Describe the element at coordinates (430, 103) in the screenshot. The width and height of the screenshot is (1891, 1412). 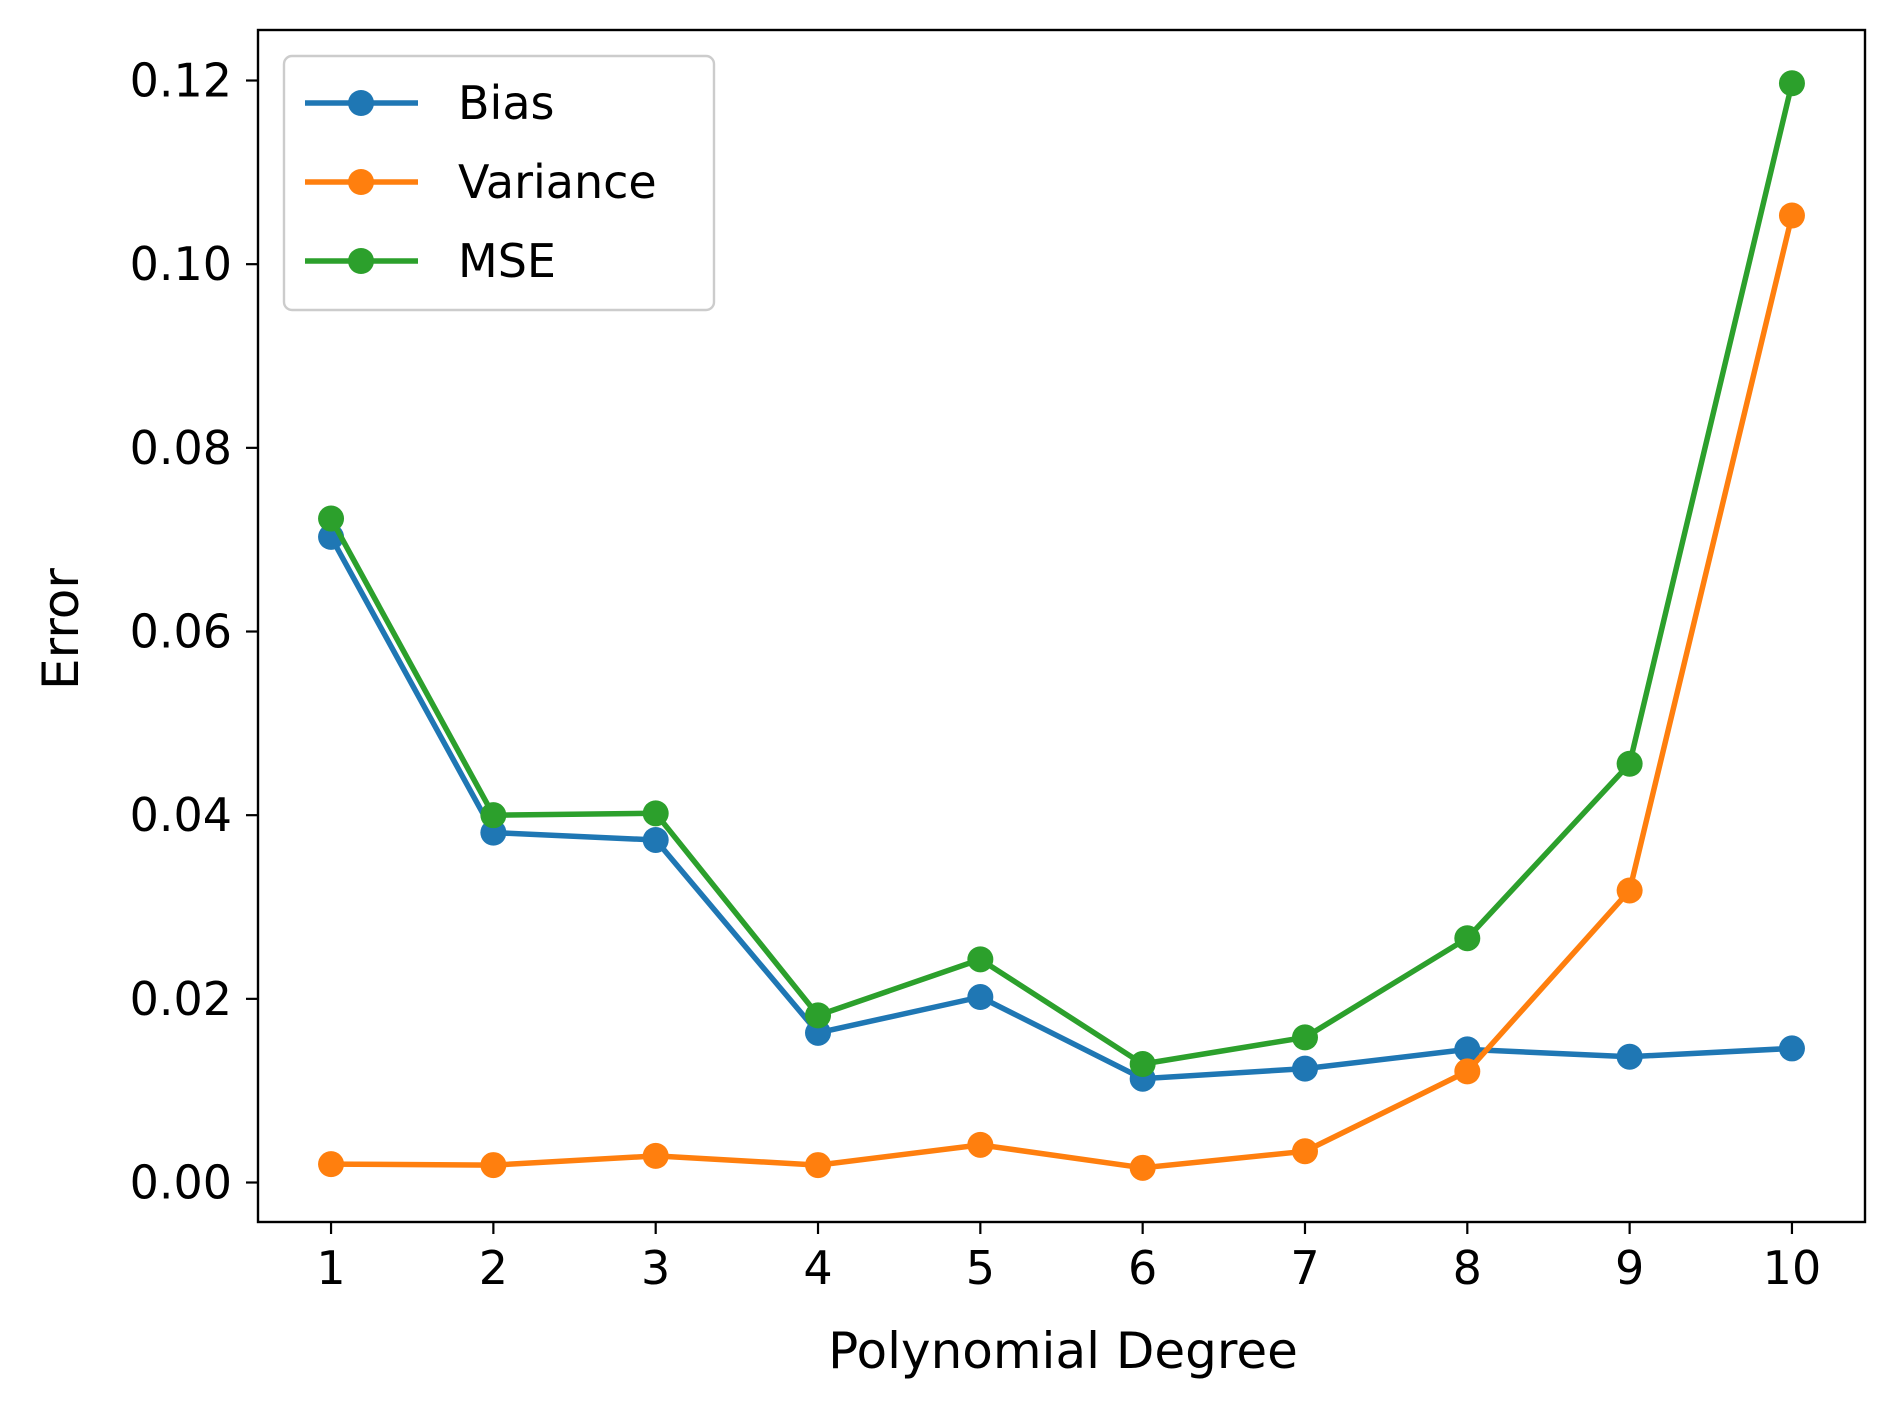
I see `legend-entry: Bias` at that location.